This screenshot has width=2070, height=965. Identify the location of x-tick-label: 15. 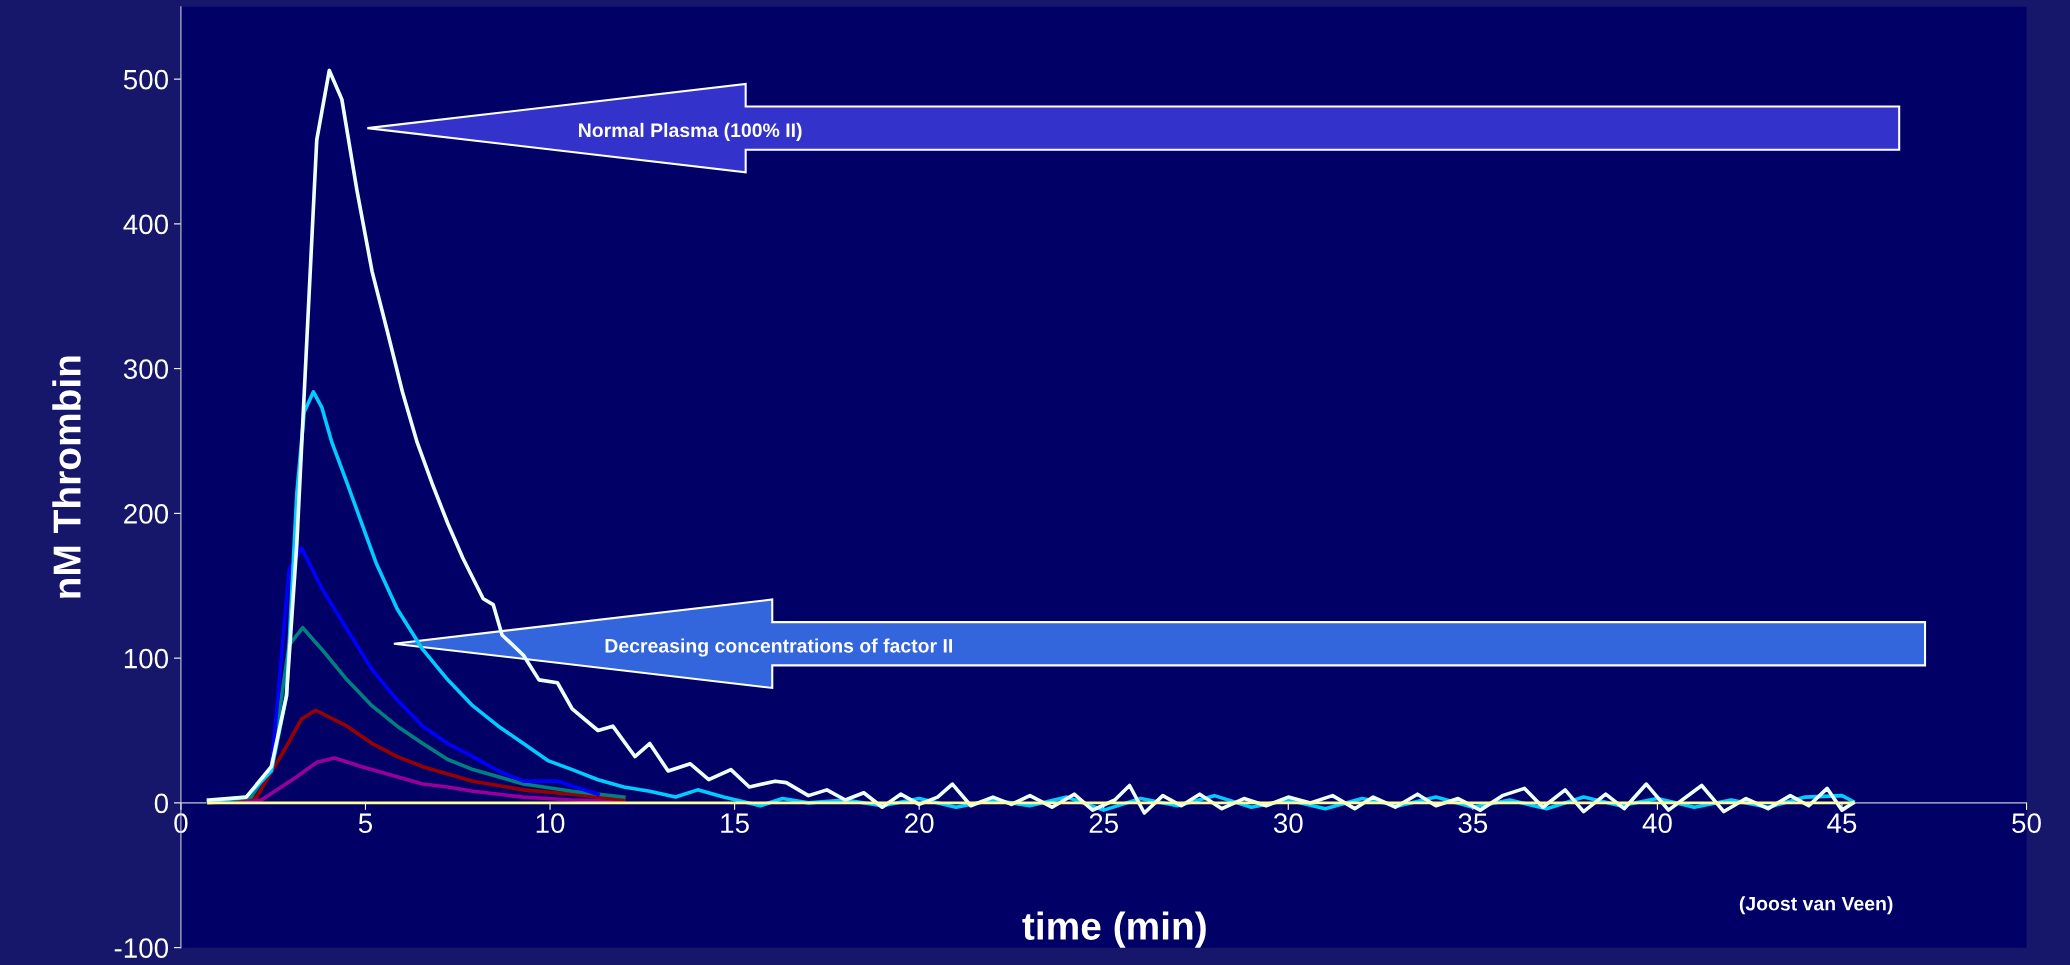
(735, 823).